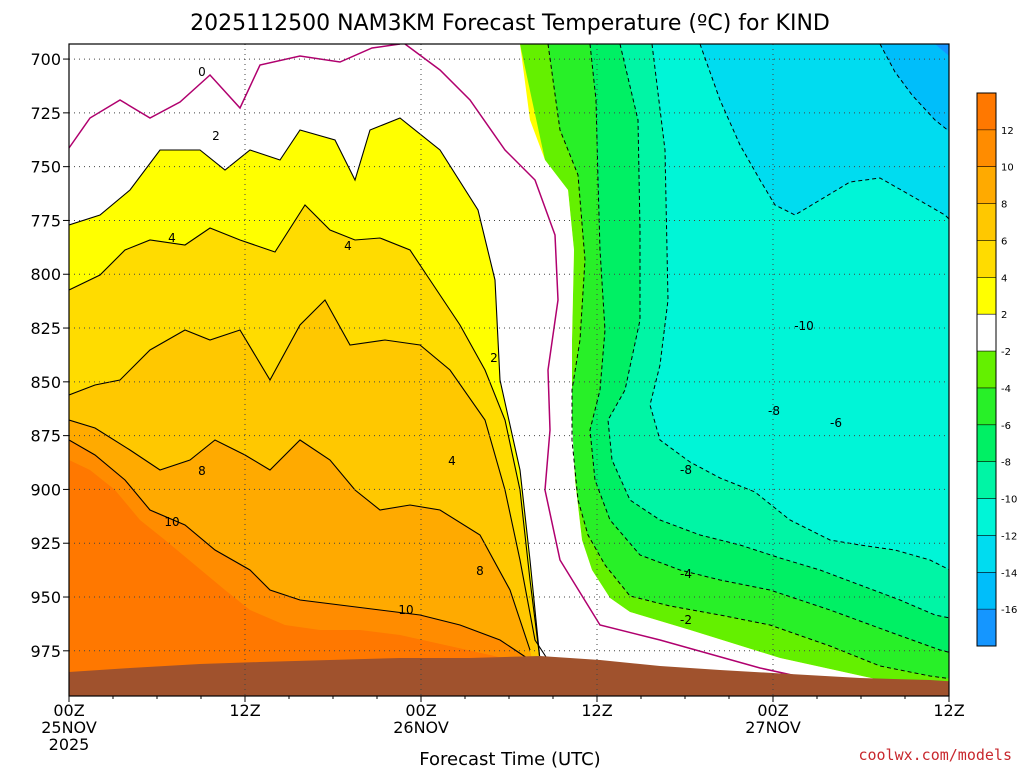  Describe the element at coordinates (1009, 573) in the screenshot. I see `colorbar-label: -14` at that location.